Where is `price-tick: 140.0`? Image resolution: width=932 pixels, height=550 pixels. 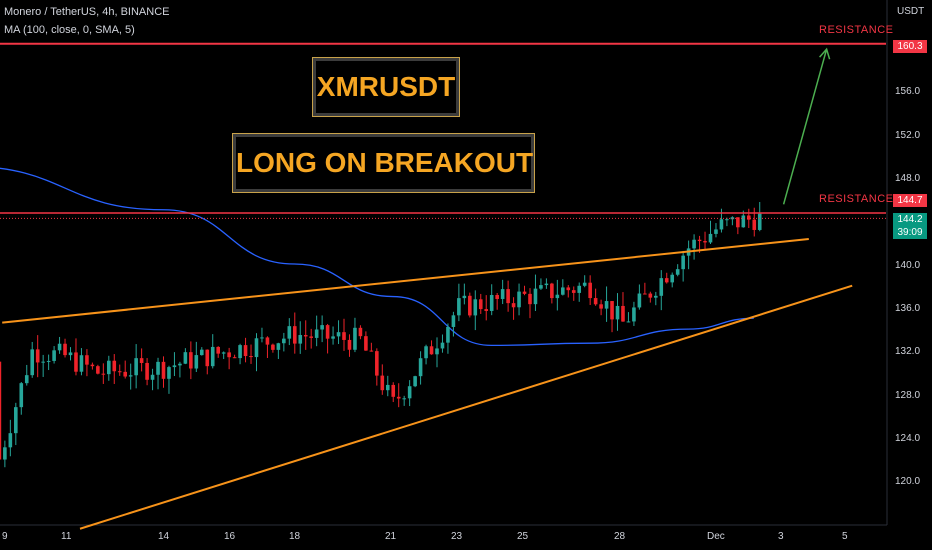
price-tick: 140.0 is located at coordinates (908, 265).